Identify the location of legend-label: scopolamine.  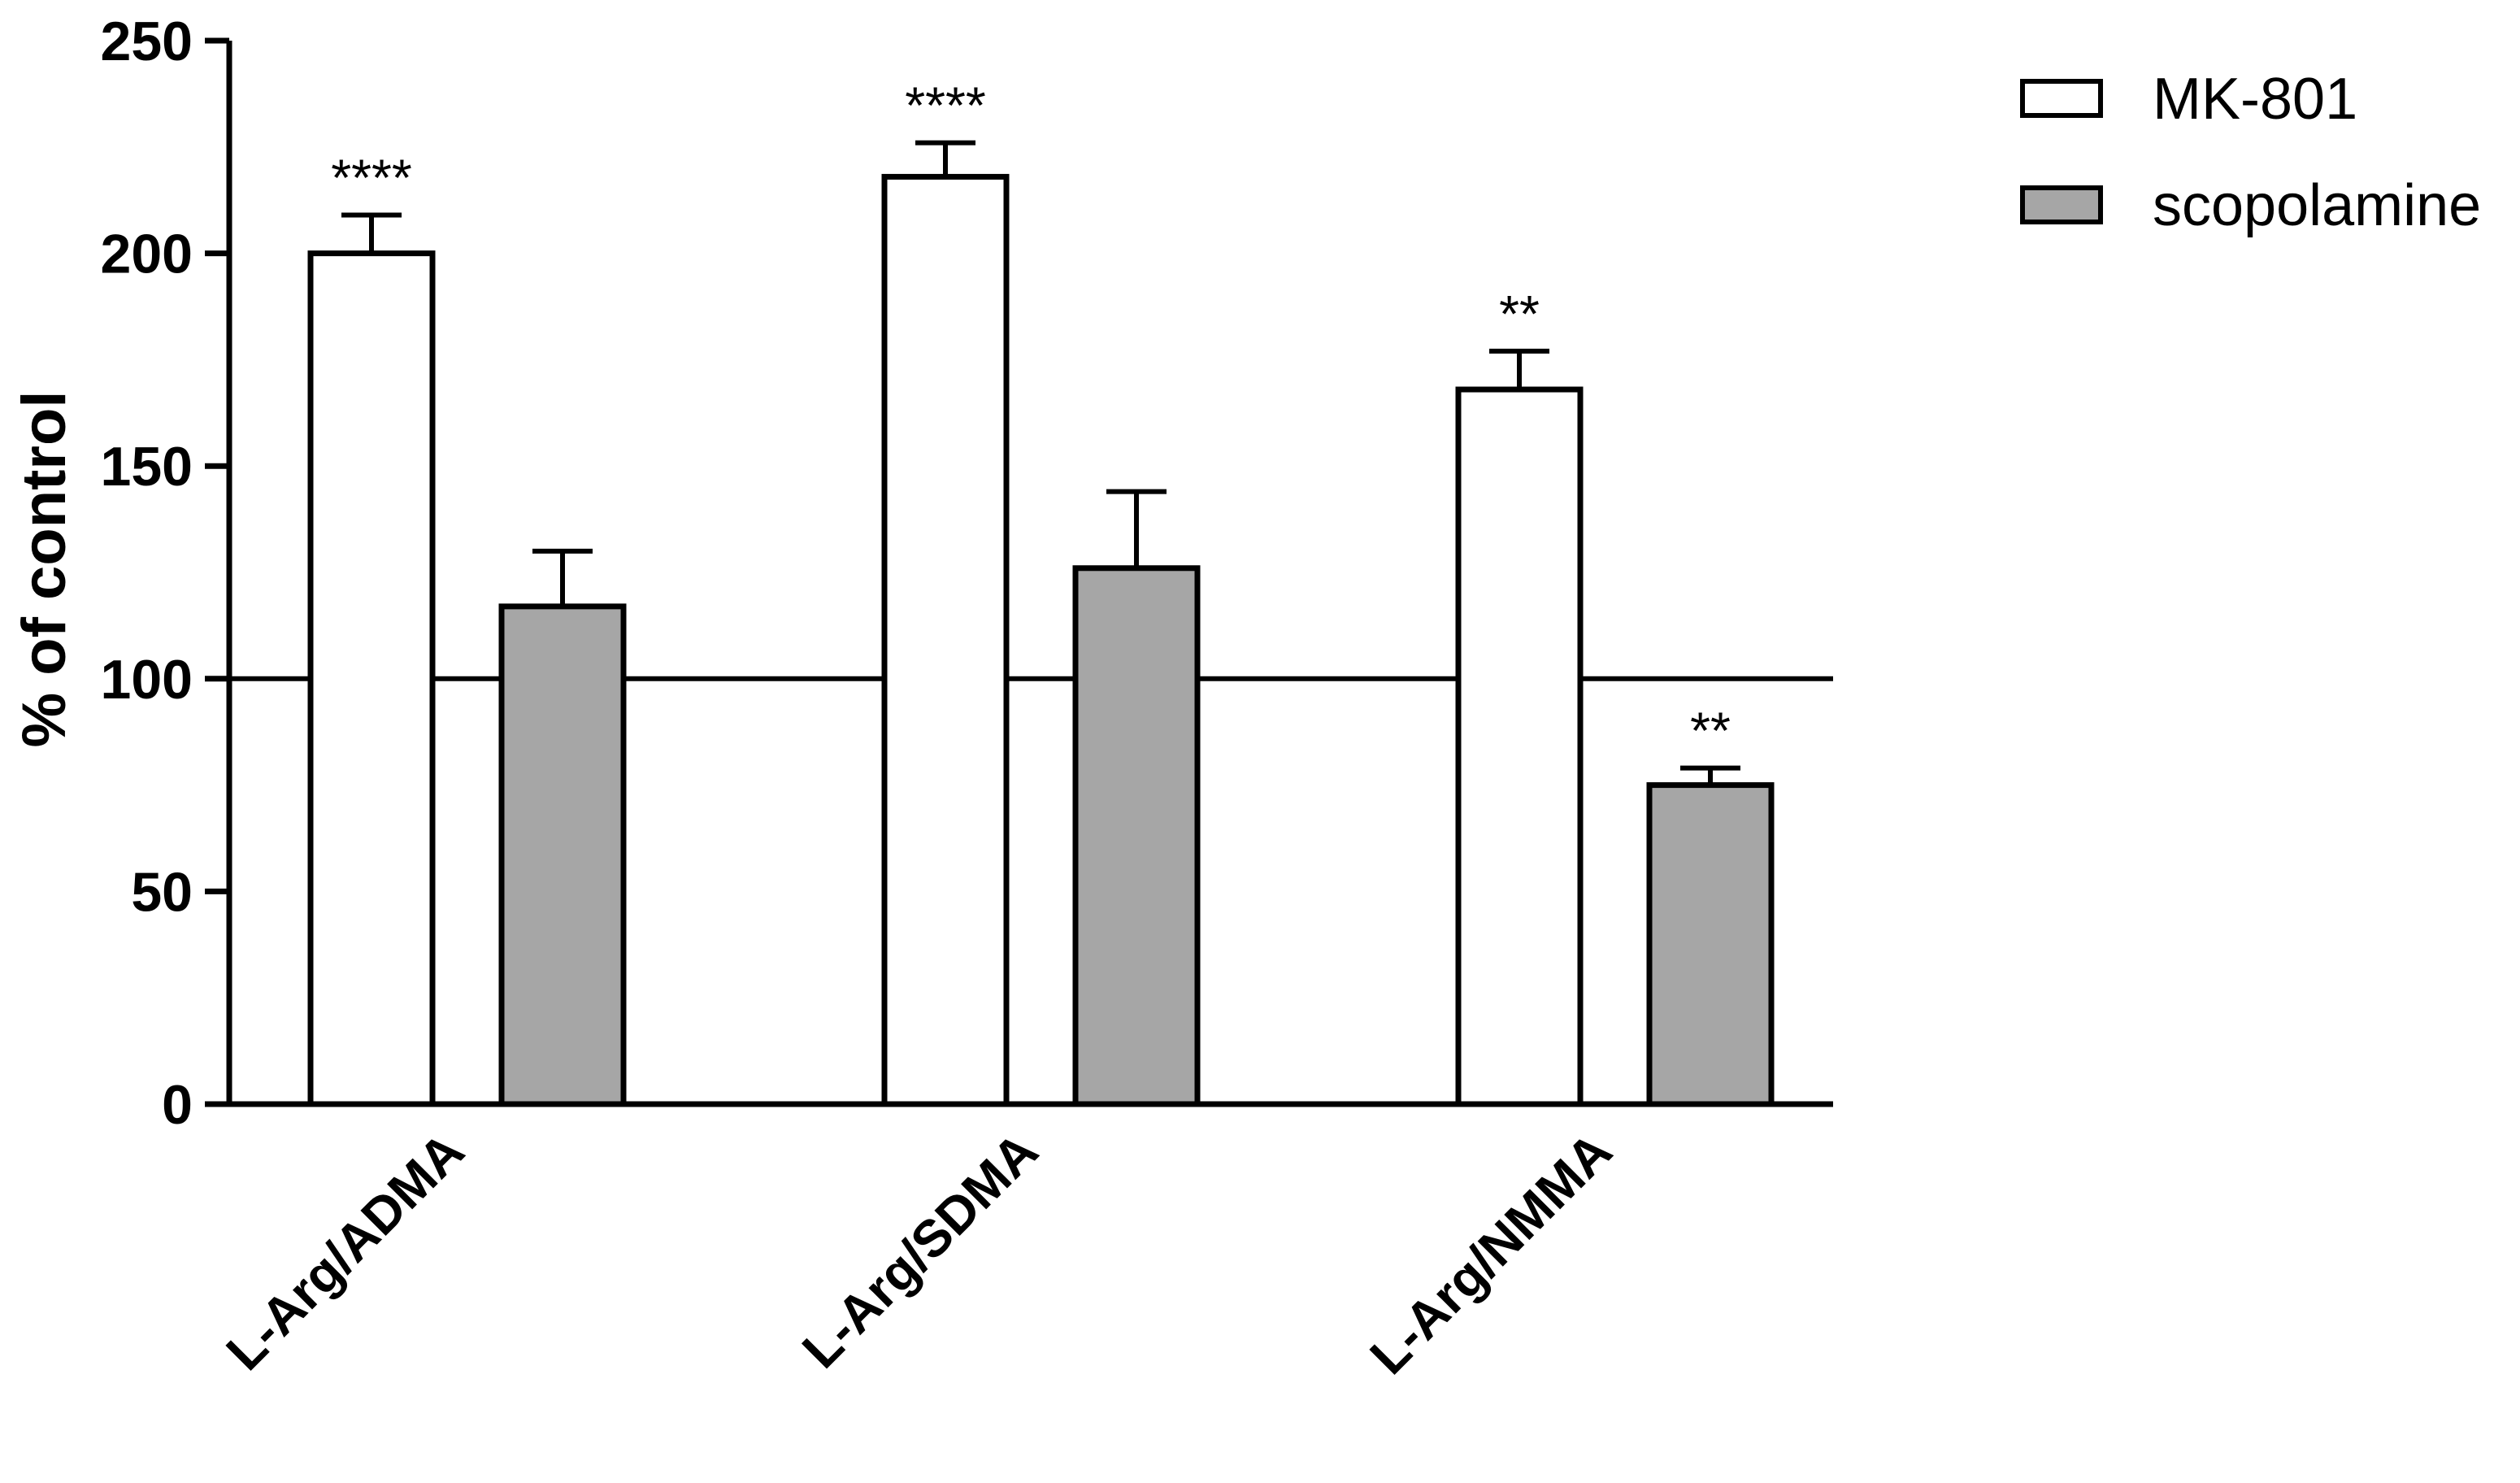
(2317, 206).